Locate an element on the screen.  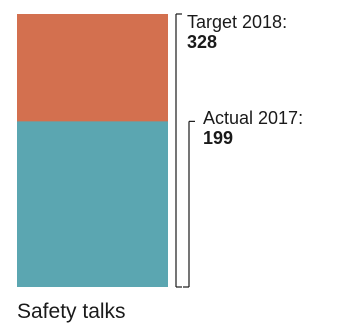
actual-annotation-value: 199 is located at coordinates (218, 138).